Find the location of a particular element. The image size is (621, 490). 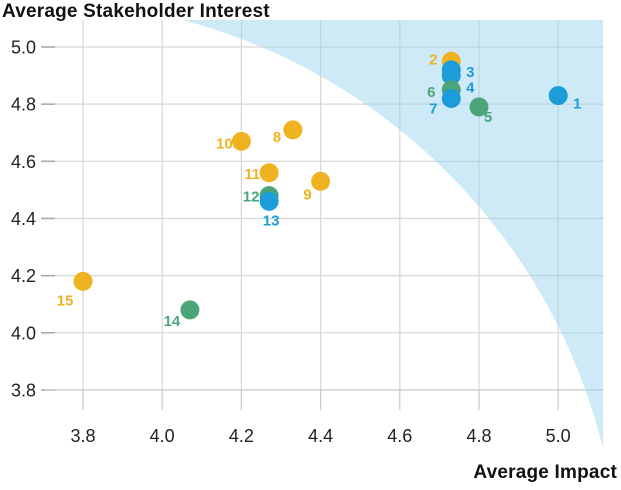

x-tick-label: 5.0 is located at coordinates (558, 436).